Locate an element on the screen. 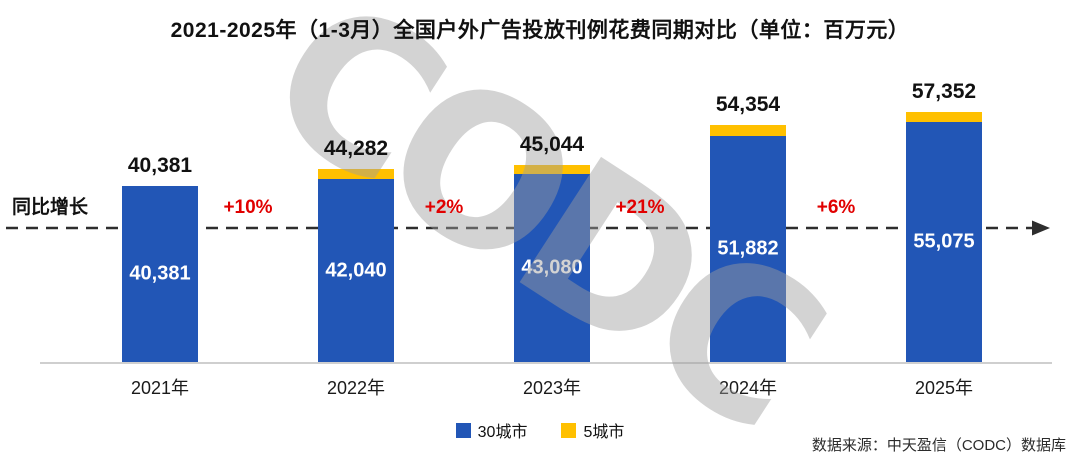 The height and width of the screenshot is (463, 1080). yoy-growth-axis-label: 同比增长 is located at coordinates (50, 207).